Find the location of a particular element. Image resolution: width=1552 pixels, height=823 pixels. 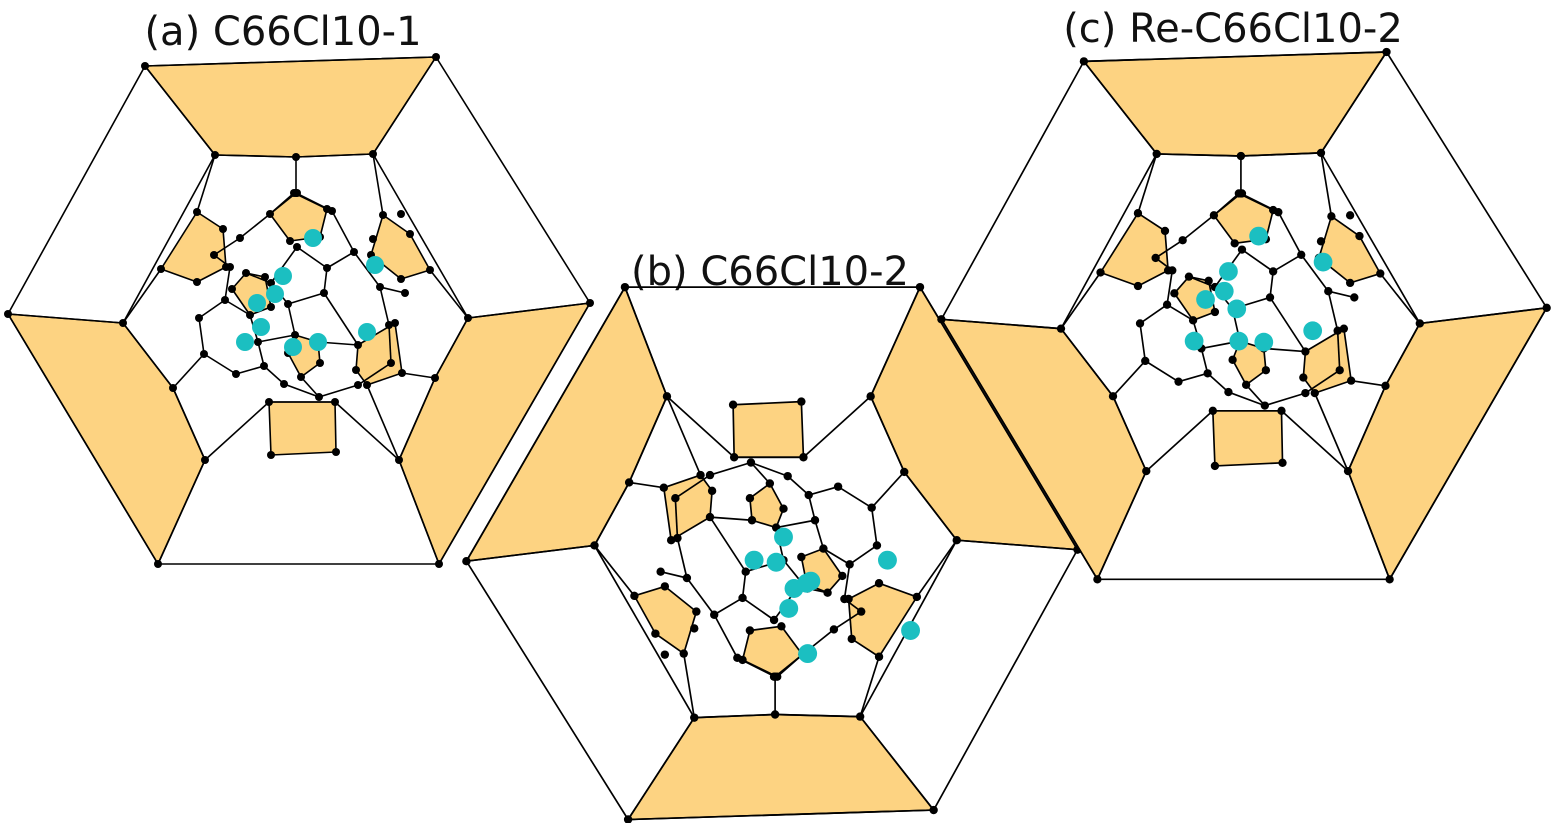

highlighted-ring-right is located at coordinates (1447, 444).